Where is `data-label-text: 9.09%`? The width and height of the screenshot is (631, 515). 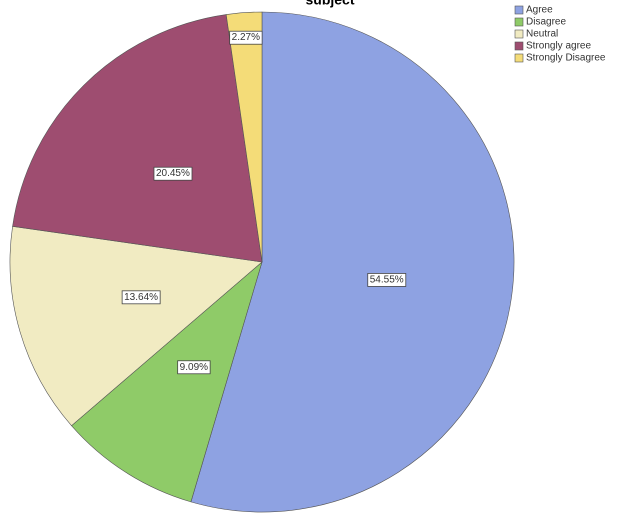 data-label-text: 9.09% is located at coordinates (194, 367).